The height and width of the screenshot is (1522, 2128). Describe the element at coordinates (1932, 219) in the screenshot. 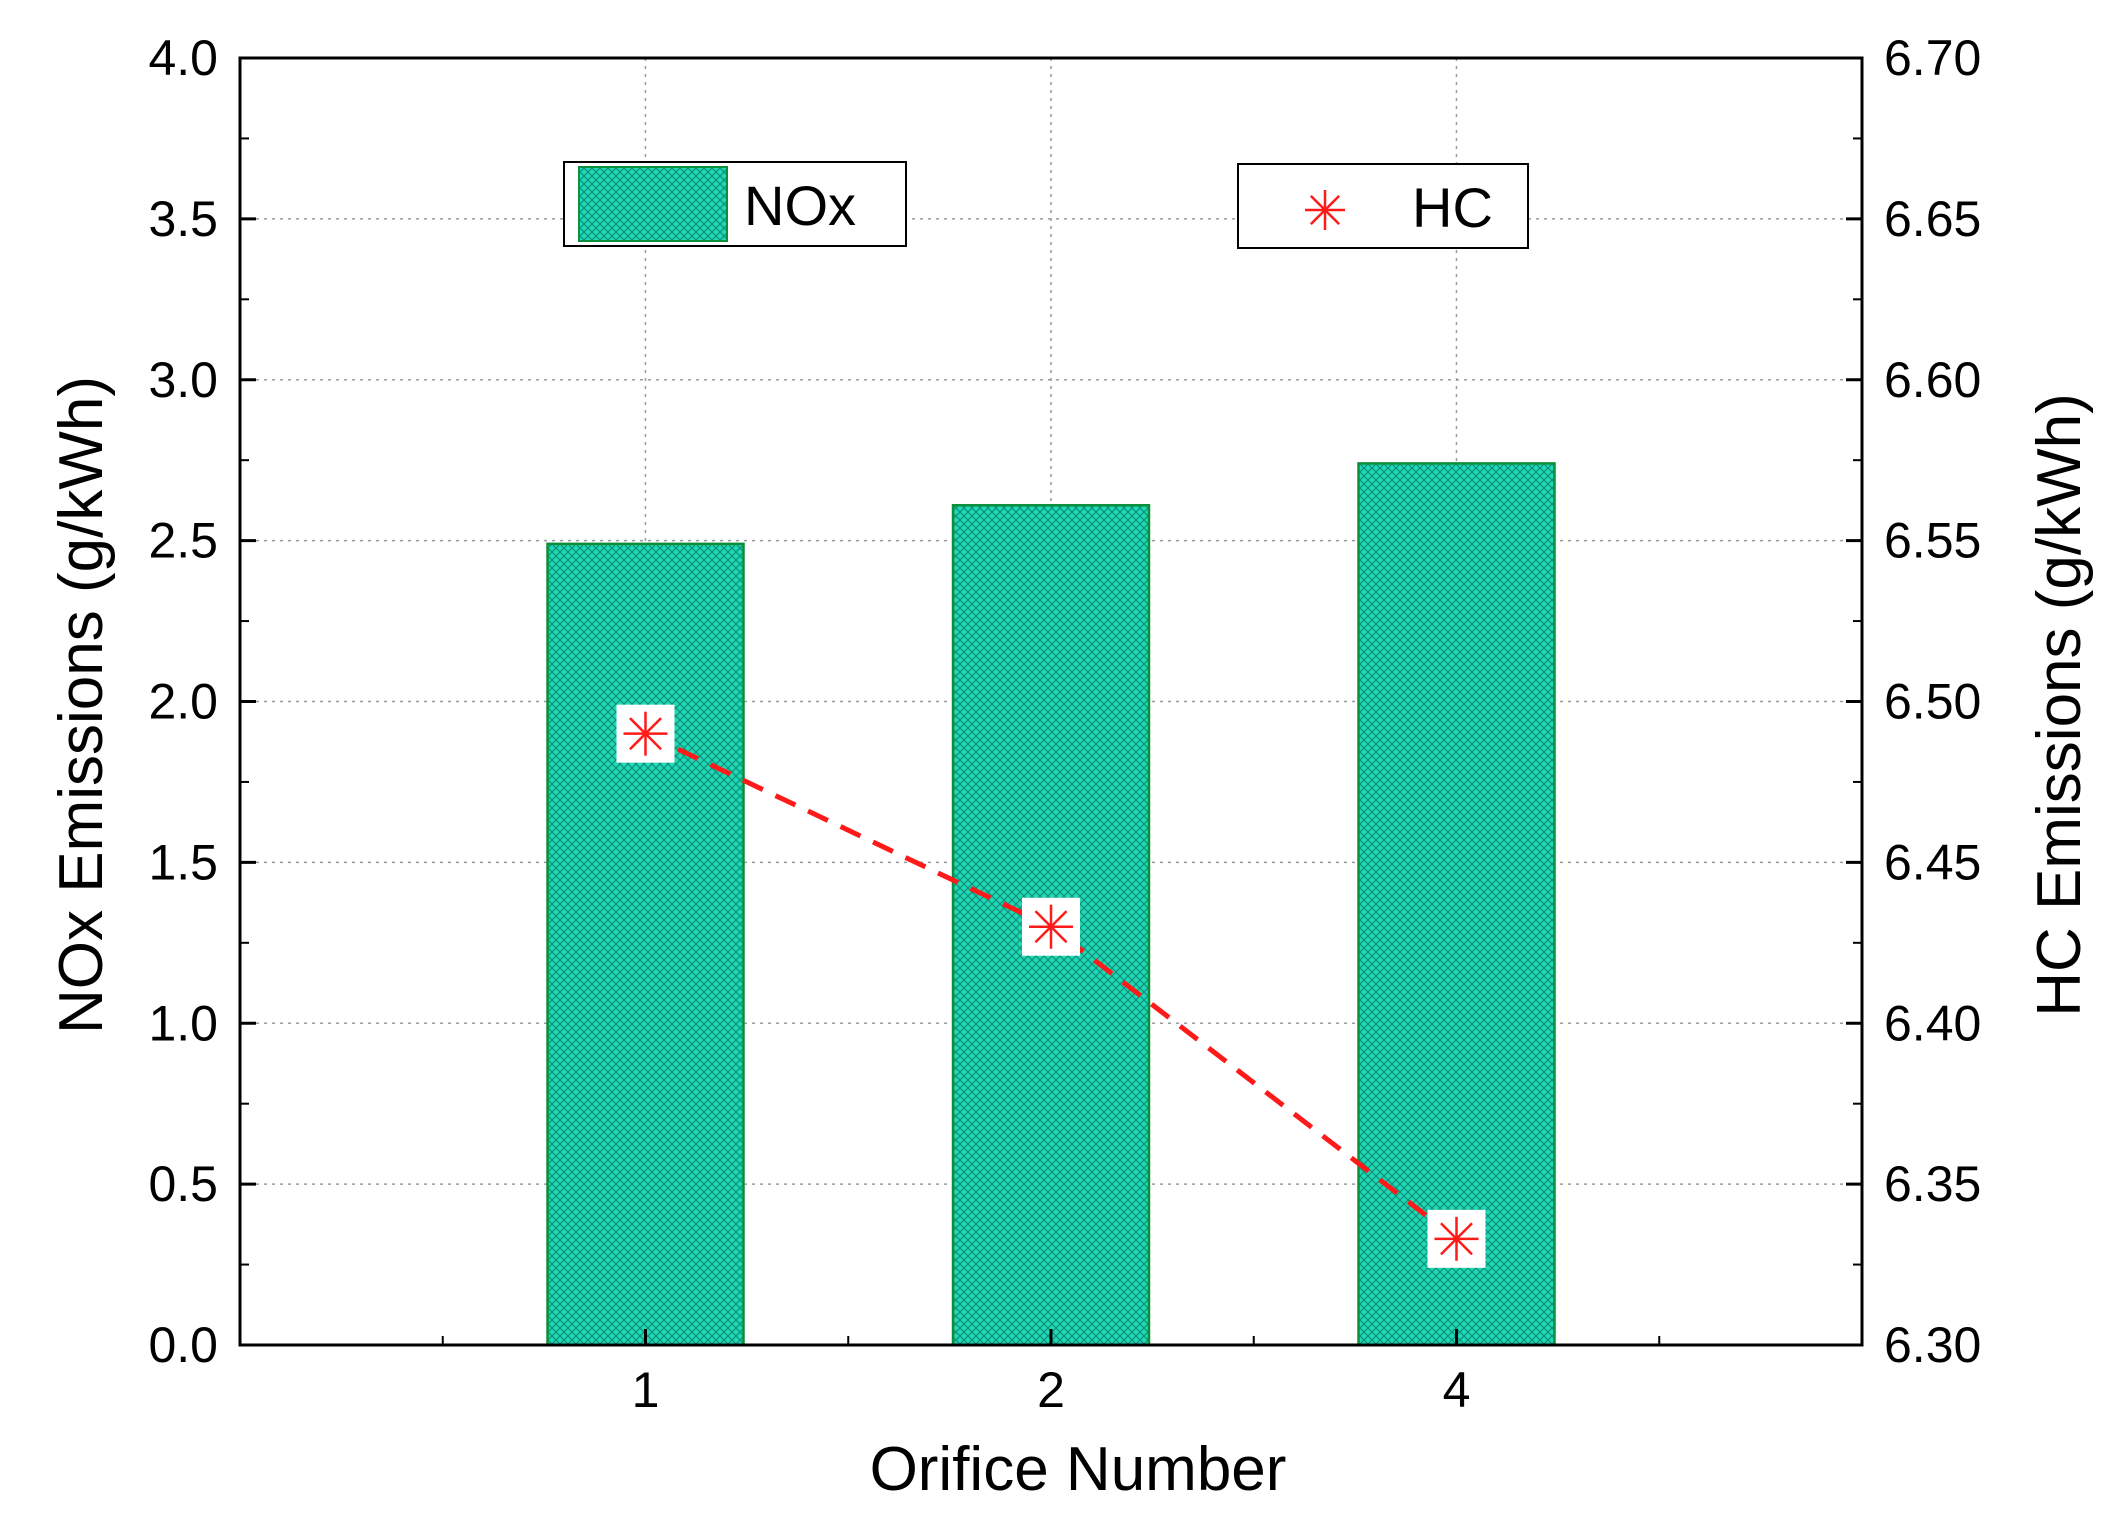

I see `right-tick-label: 6.65` at that location.